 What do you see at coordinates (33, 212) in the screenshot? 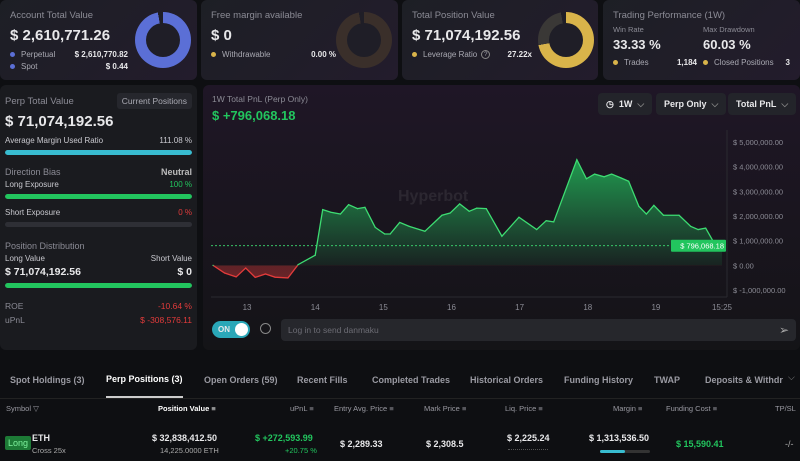
I see `short-exposure-label: Short Exposure` at bounding box center [33, 212].